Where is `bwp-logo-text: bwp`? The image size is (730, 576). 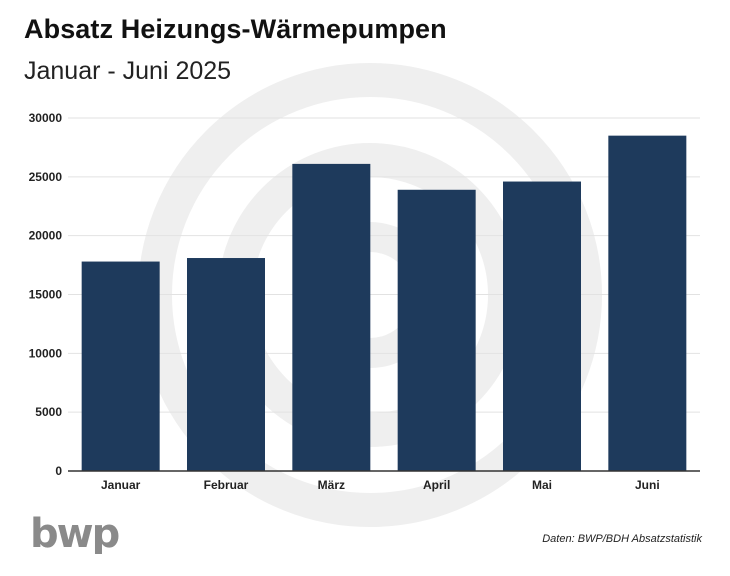 bwp-logo-text: bwp is located at coordinates (74, 534).